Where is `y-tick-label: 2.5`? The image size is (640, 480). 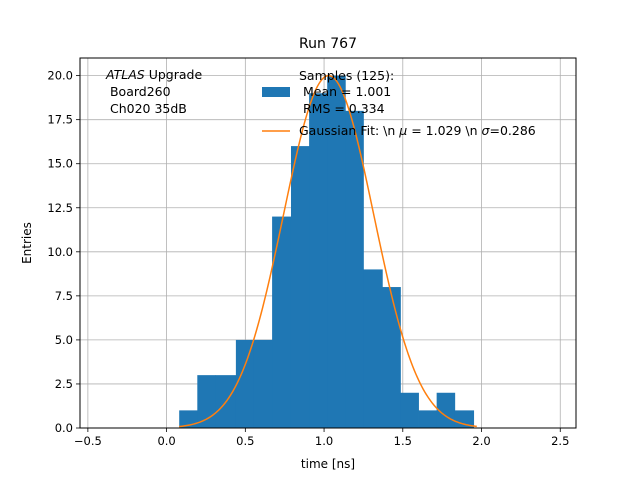 y-tick-label: 2.5 is located at coordinates (64, 384).